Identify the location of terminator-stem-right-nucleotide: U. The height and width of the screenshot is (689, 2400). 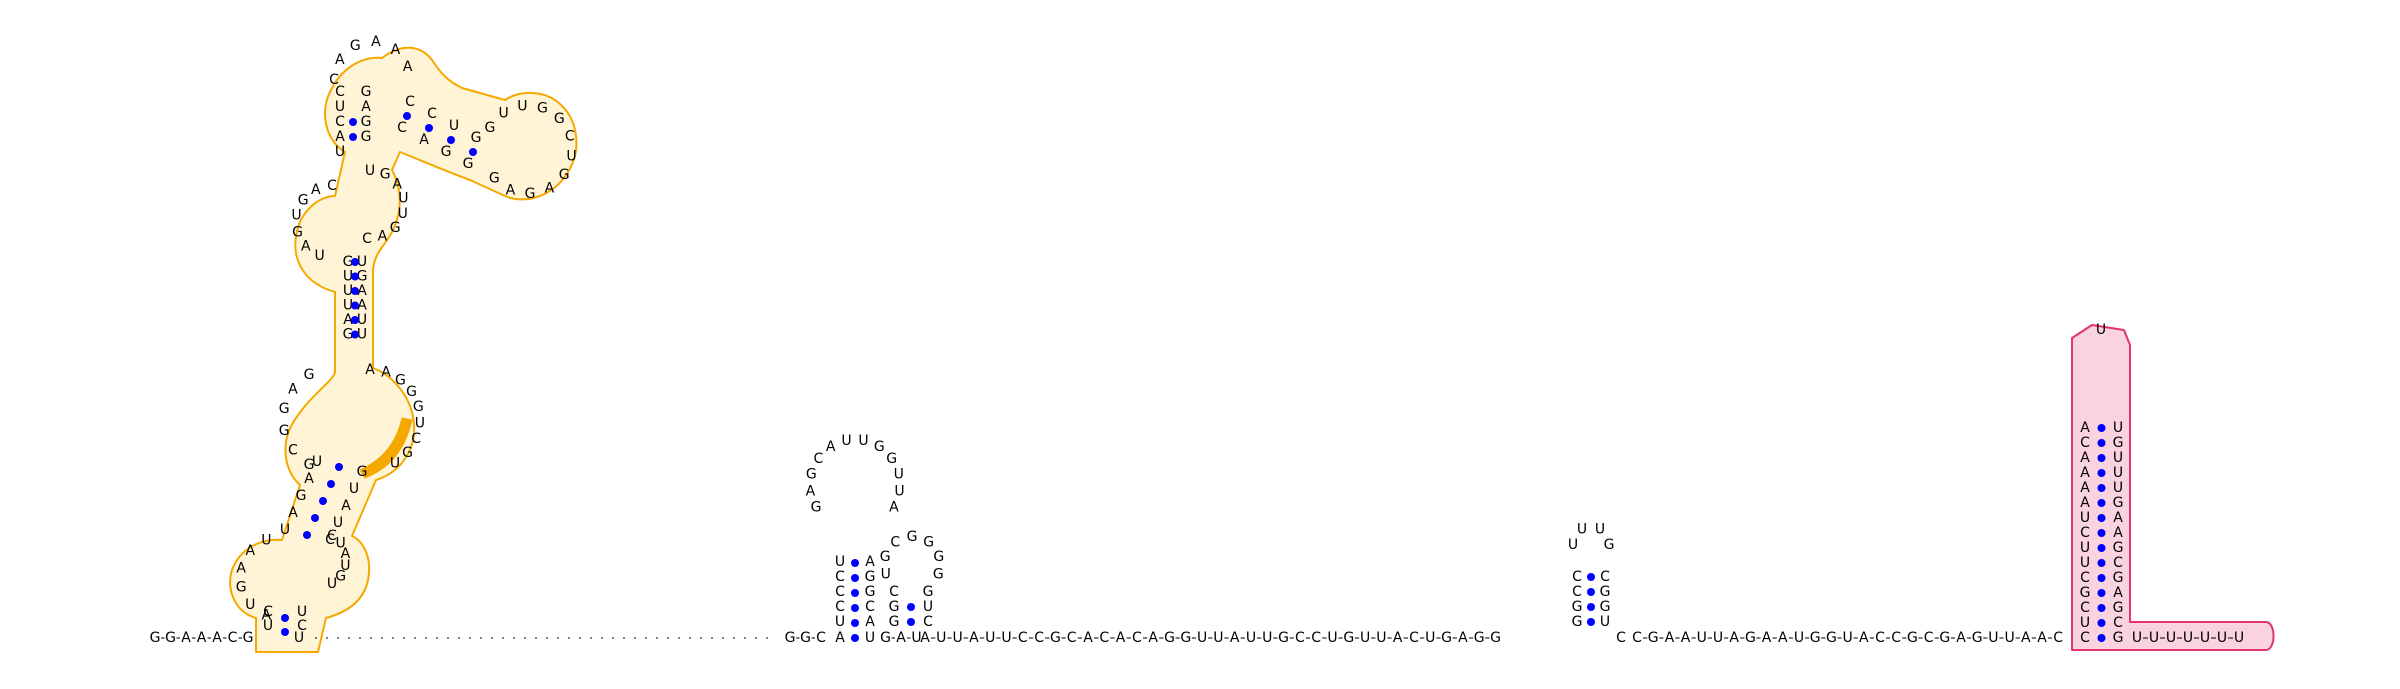
(2118, 473).